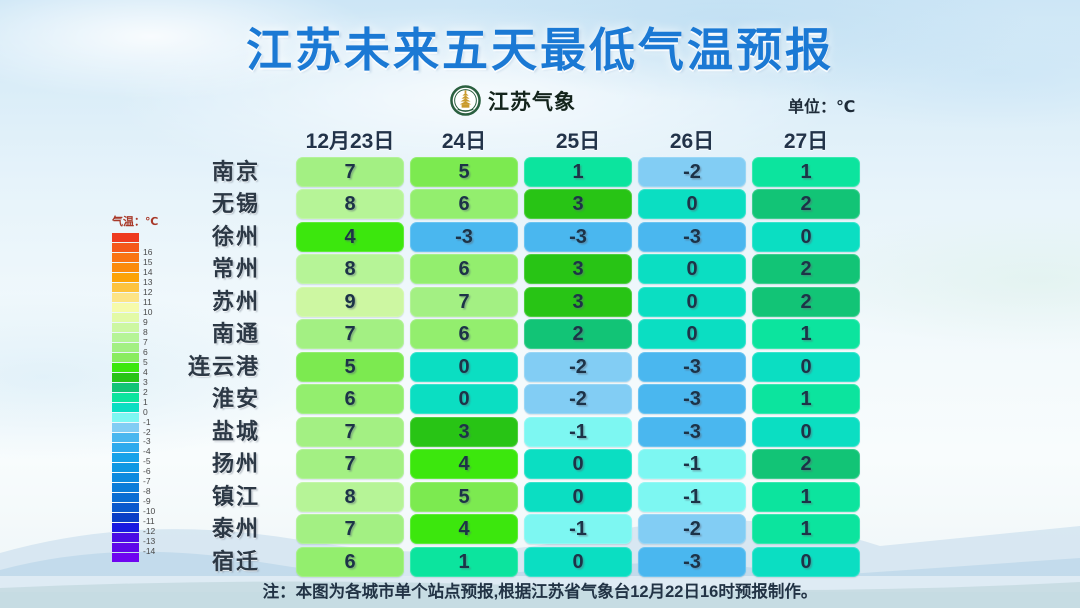 The image size is (1080, 608). Describe the element at coordinates (532, 102) in the screenshot. I see `brand-name: 江苏气象` at that location.